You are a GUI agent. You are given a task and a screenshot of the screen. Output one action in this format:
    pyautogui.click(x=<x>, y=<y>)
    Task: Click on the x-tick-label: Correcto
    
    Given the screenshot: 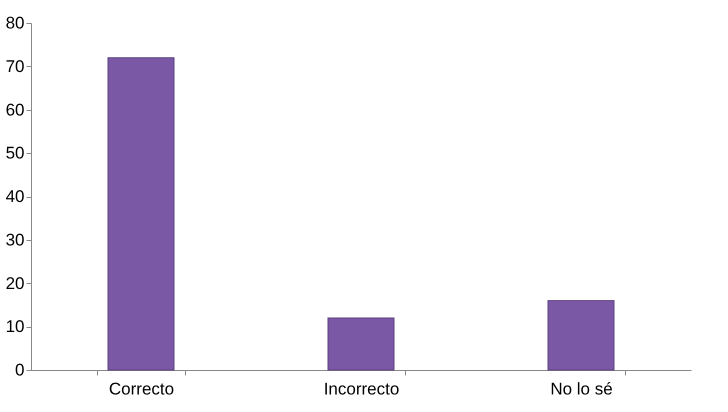 What is the action you would take?
    pyautogui.click(x=141, y=389)
    